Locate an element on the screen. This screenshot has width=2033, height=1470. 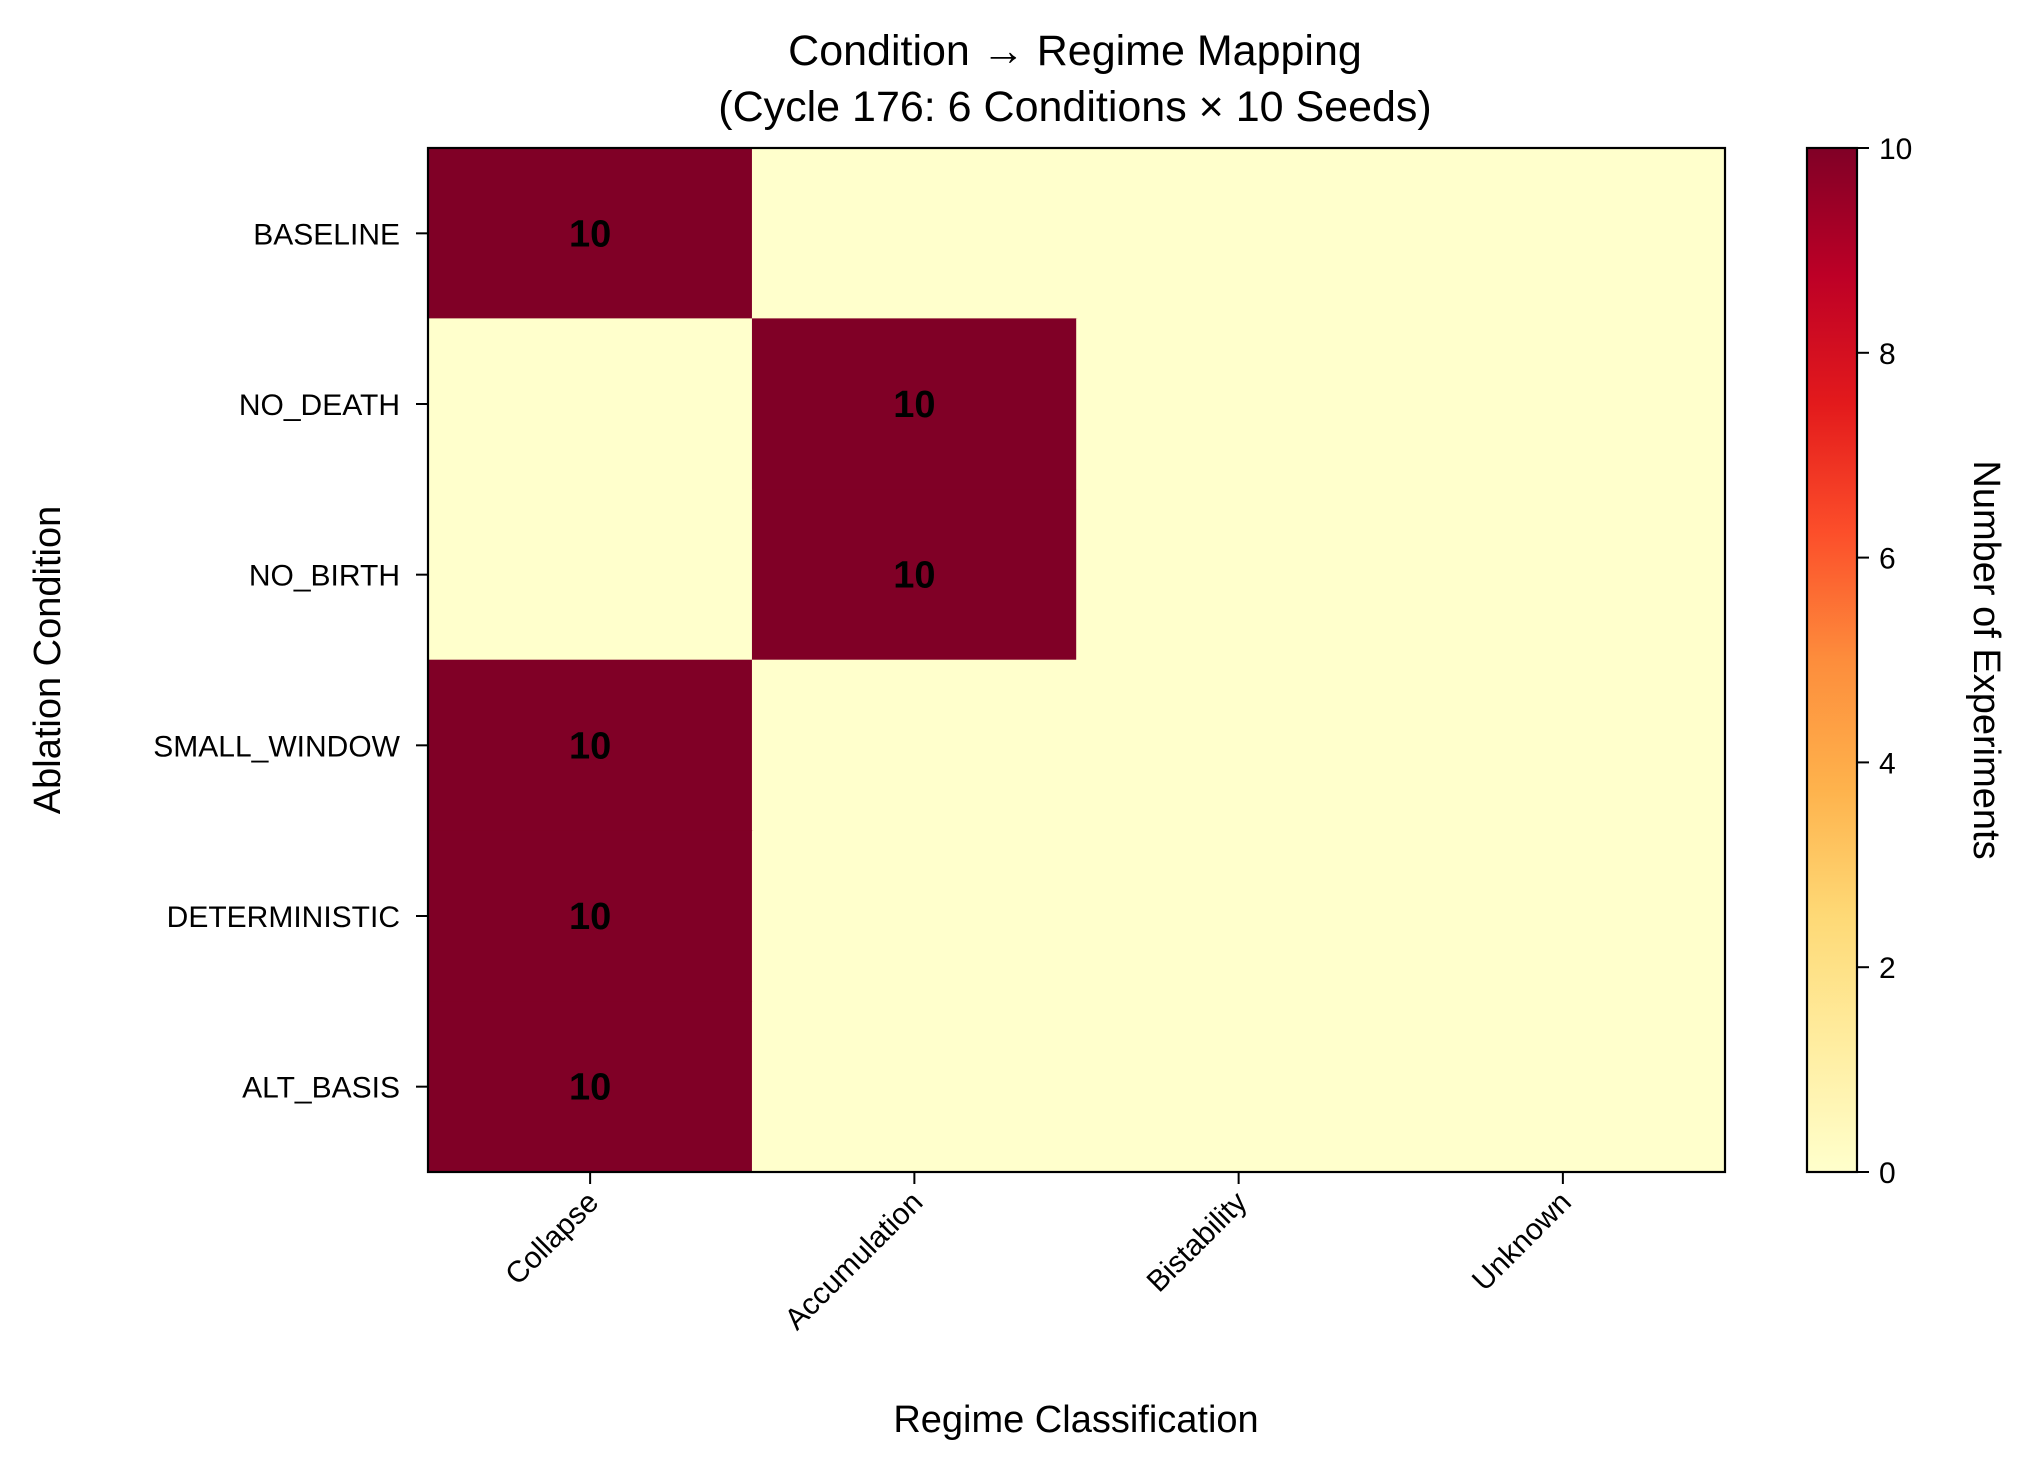
colorbar-tick-label: 0 is located at coordinates (1887, 1173).